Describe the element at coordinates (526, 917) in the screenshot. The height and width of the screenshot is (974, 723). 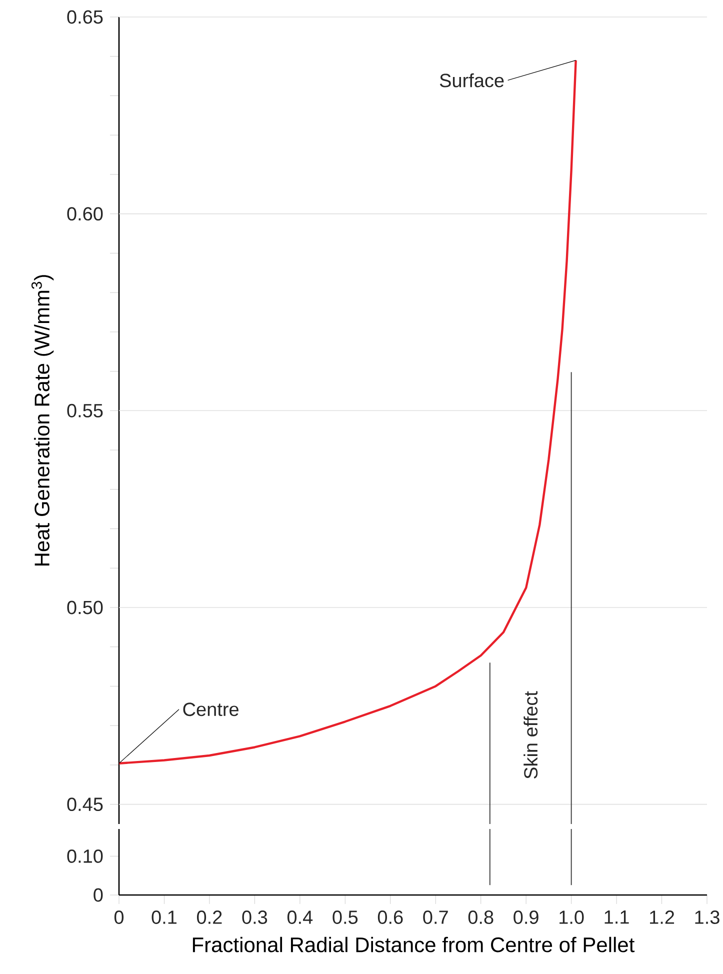
I see `x-tick-label: 0.9` at that location.